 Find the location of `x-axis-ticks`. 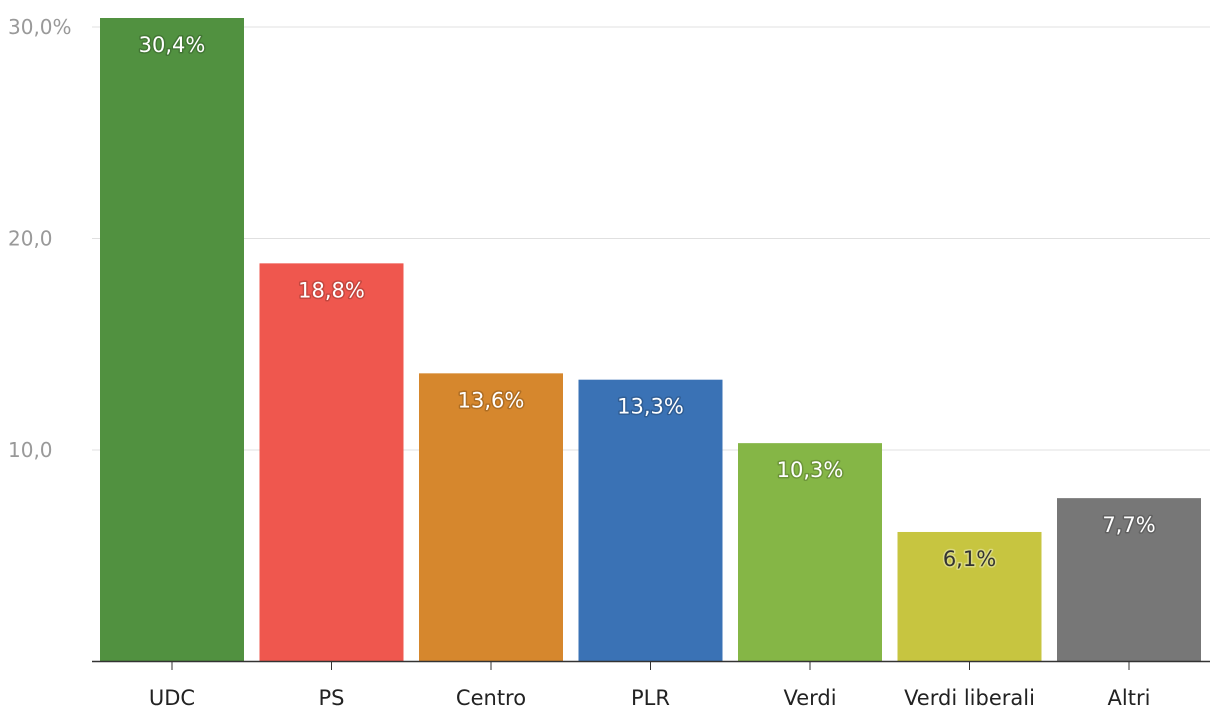

x-axis-ticks is located at coordinates (650, 666).